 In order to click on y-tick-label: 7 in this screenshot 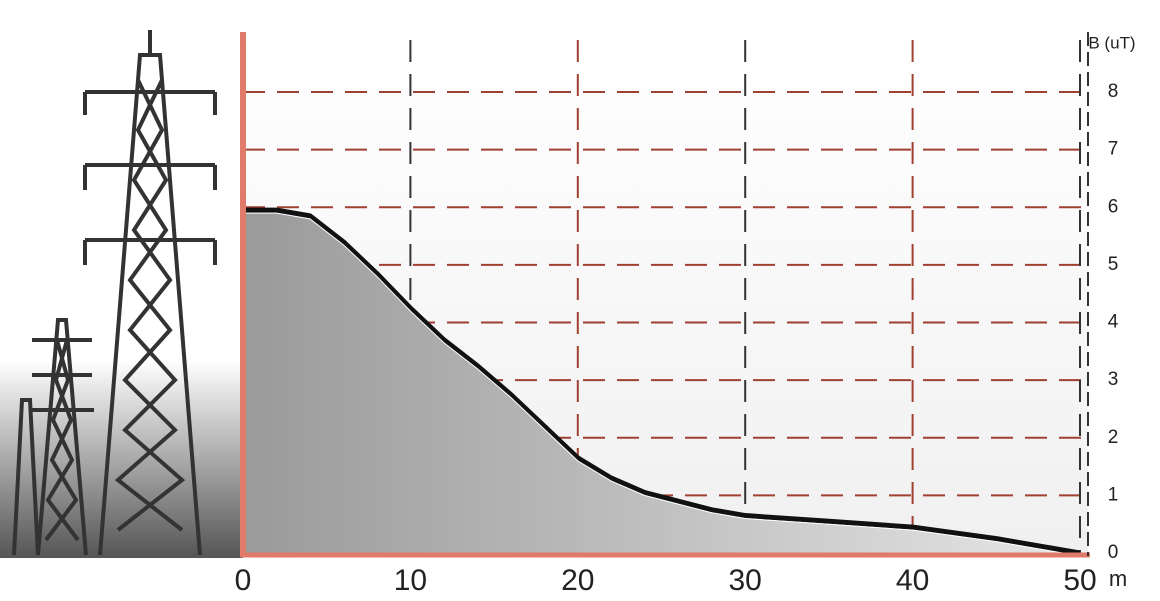, I will do `click(1113, 149)`.